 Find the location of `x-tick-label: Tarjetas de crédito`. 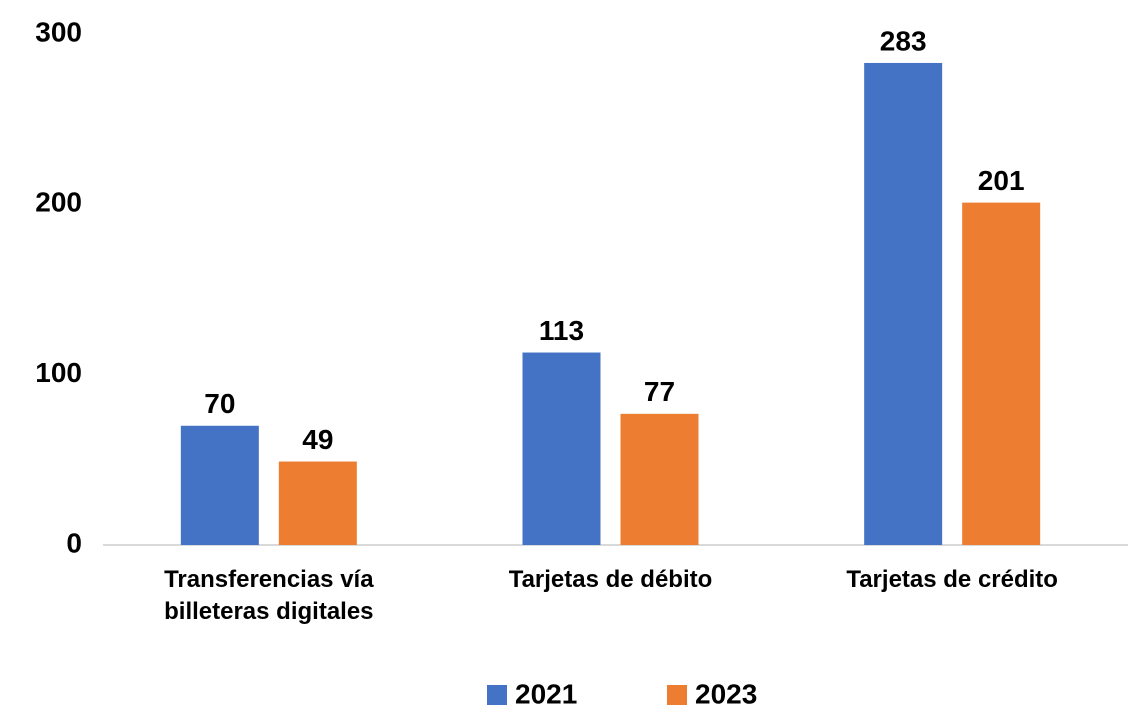

x-tick-label: Tarjetas de crédito is located at coordinates (952, 579).